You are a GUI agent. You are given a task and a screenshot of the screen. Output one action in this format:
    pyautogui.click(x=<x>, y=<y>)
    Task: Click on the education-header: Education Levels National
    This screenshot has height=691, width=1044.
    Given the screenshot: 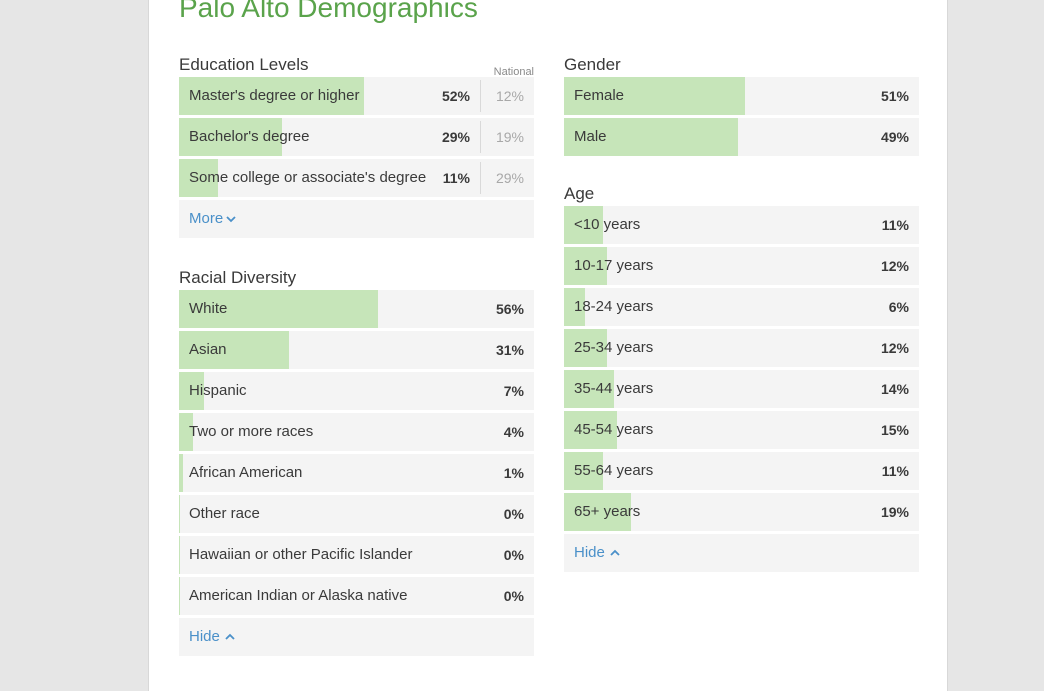 What is the action you would take?
    pyautogui.click(x=356, y=61)
    